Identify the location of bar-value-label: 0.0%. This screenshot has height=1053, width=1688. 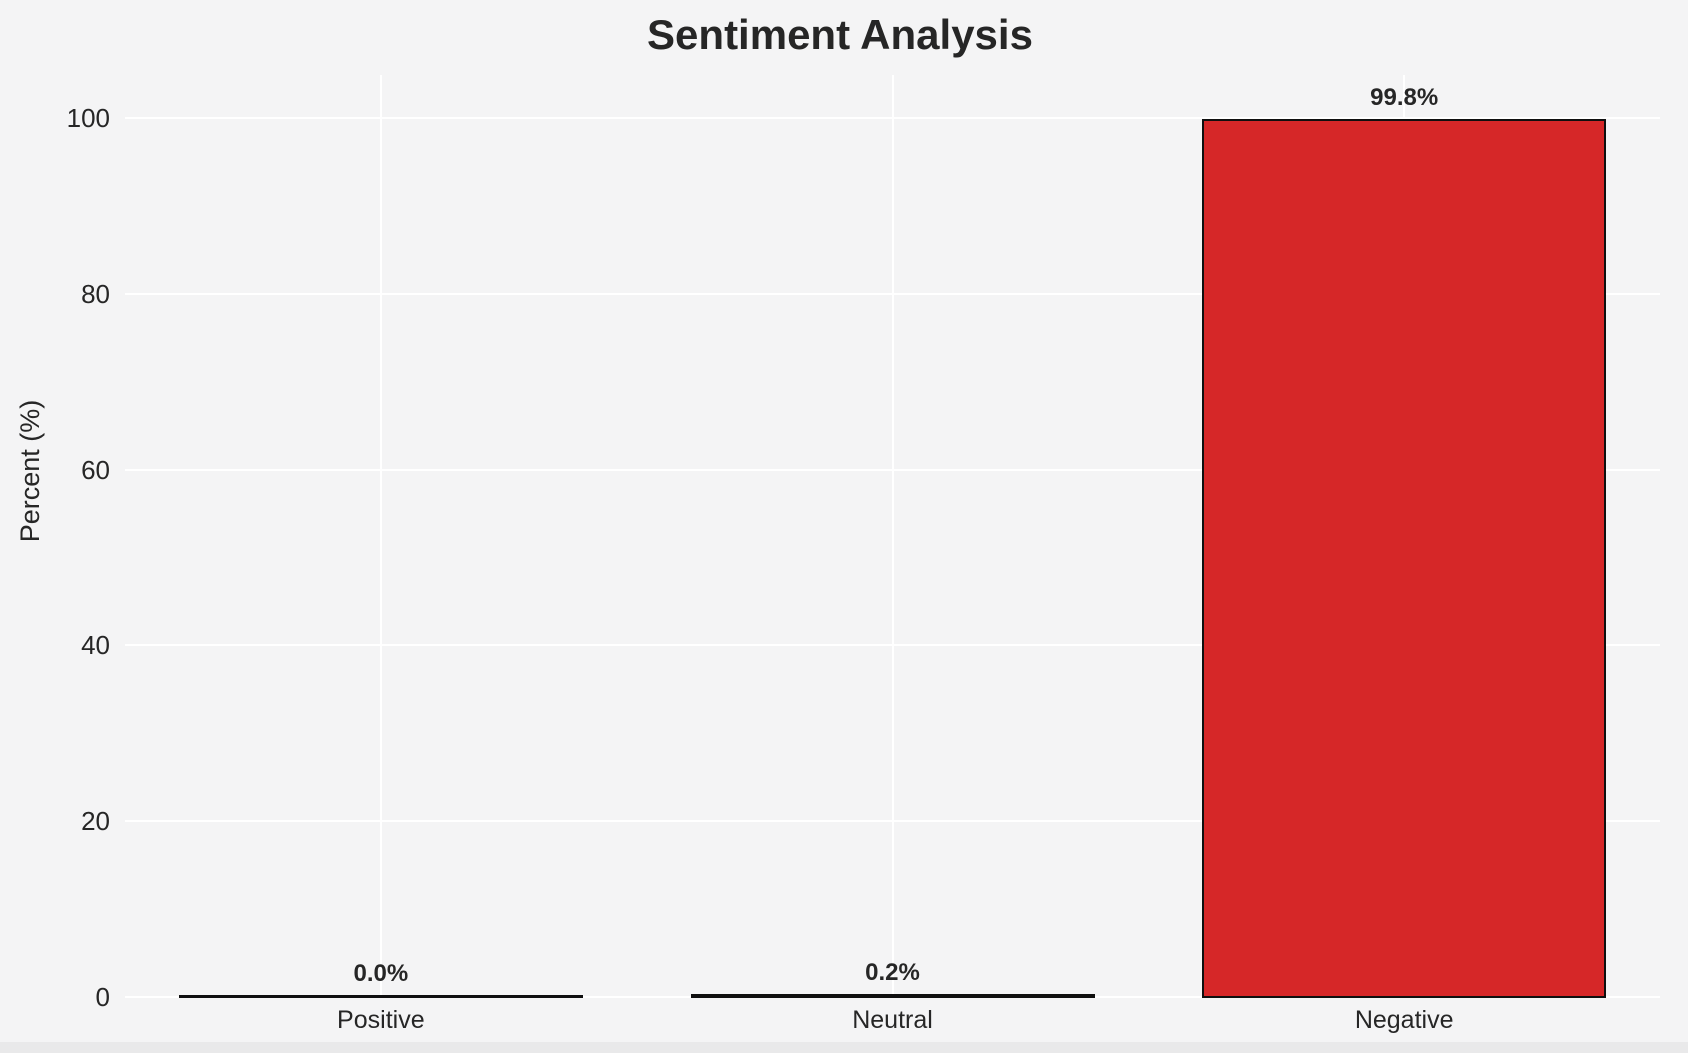
(381, 973).